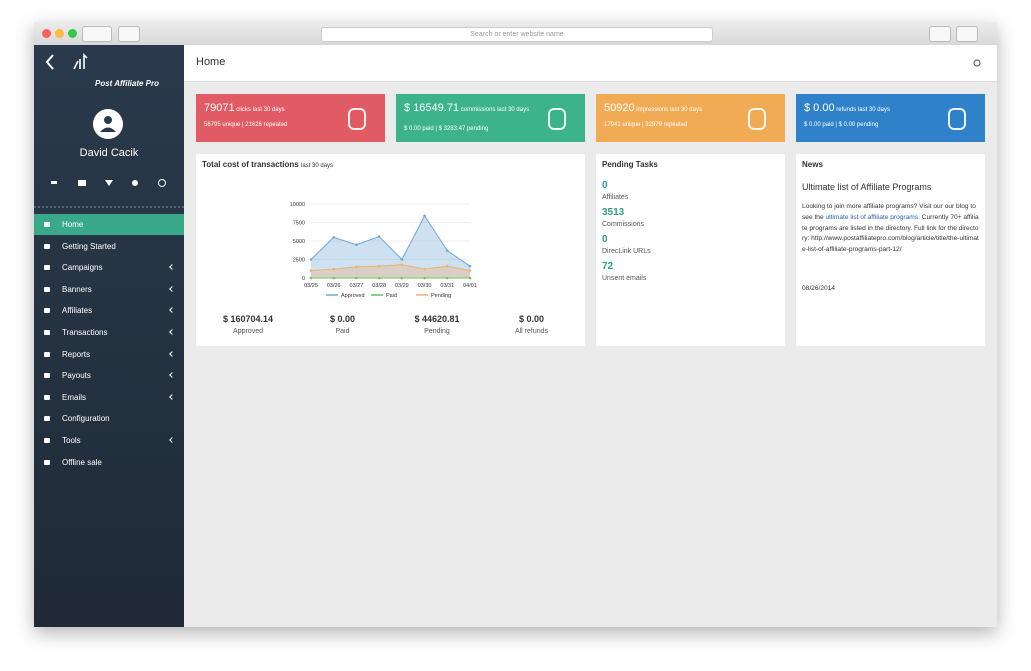 Image resolution: width=1031 pixels, height=671 pixels. Describe the element at coordinates (967, 34) in the screenshot. I see `tabs-button` at that location.